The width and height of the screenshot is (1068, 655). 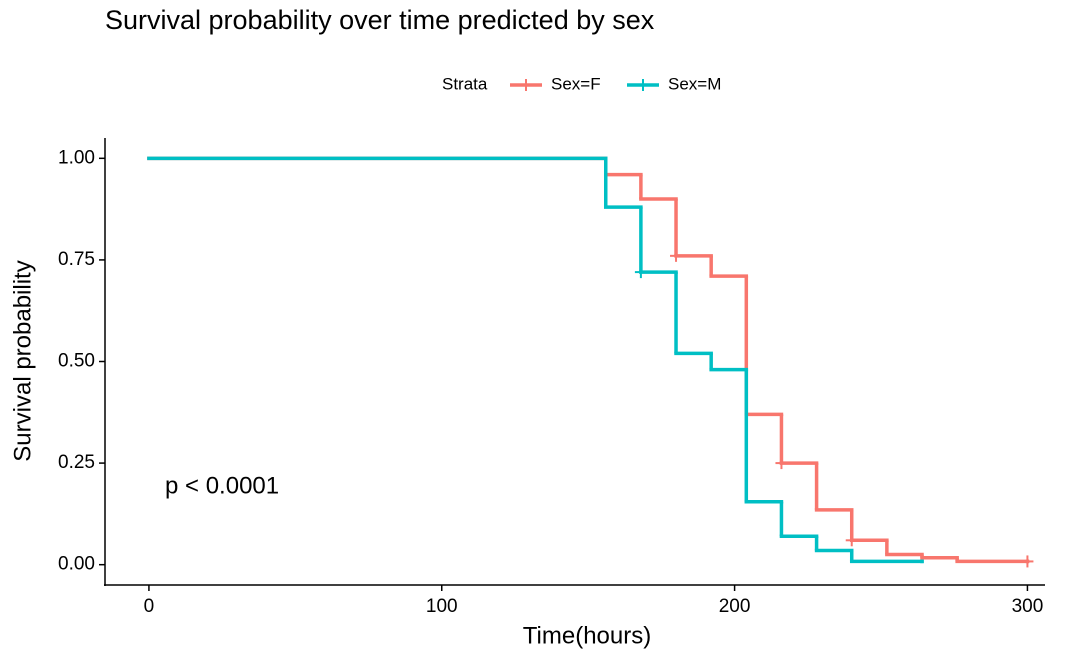 I want to click on y-tick-label: 1.00, so click(x=76, y=157).